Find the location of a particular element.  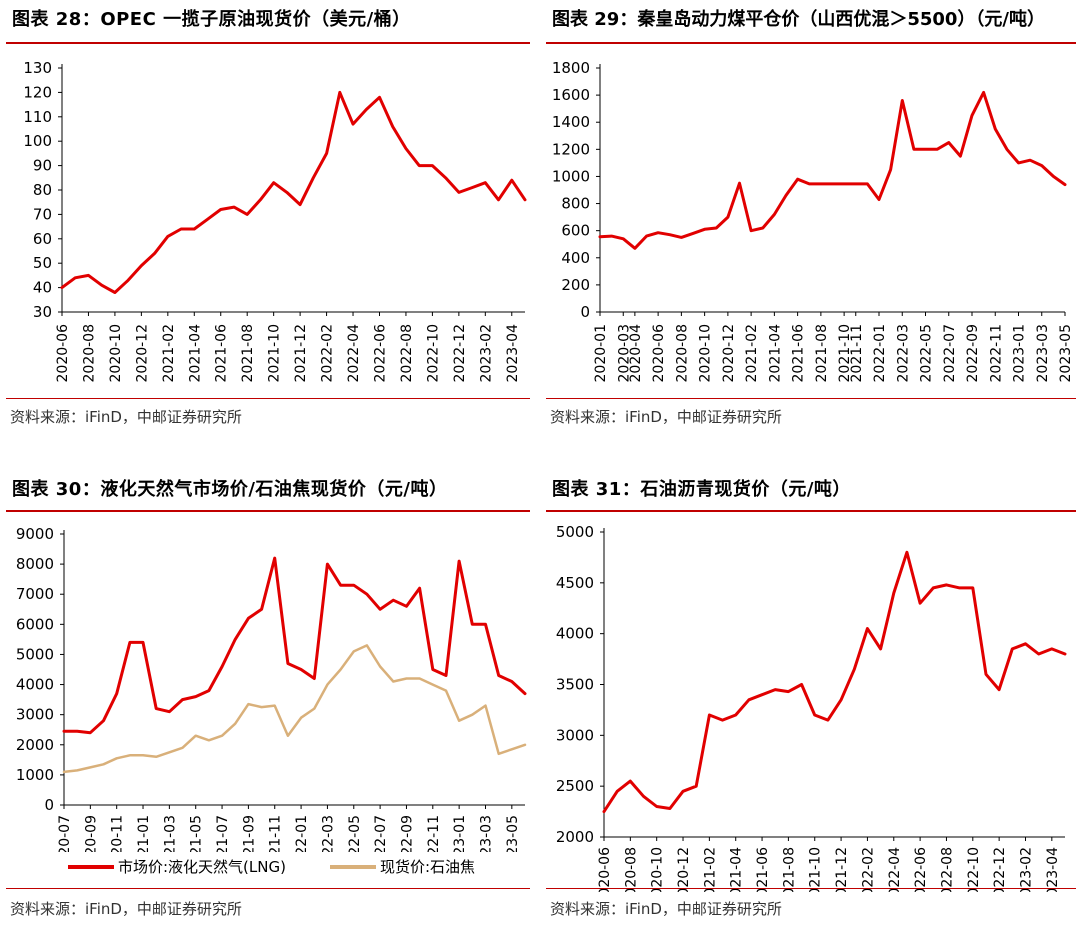

y-tick-label: 1600 is located at coordinates (571, 95).